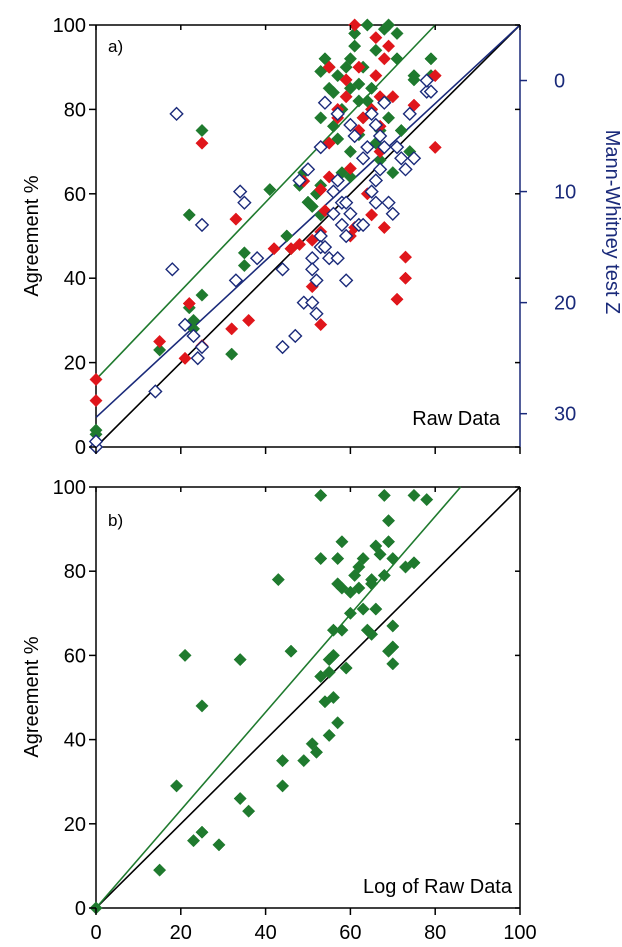  What do you see at coordinates (75, 279) in the screenshot?
I see `panel-a-ytick-label-40: 40` at bounding box center [75, 279].